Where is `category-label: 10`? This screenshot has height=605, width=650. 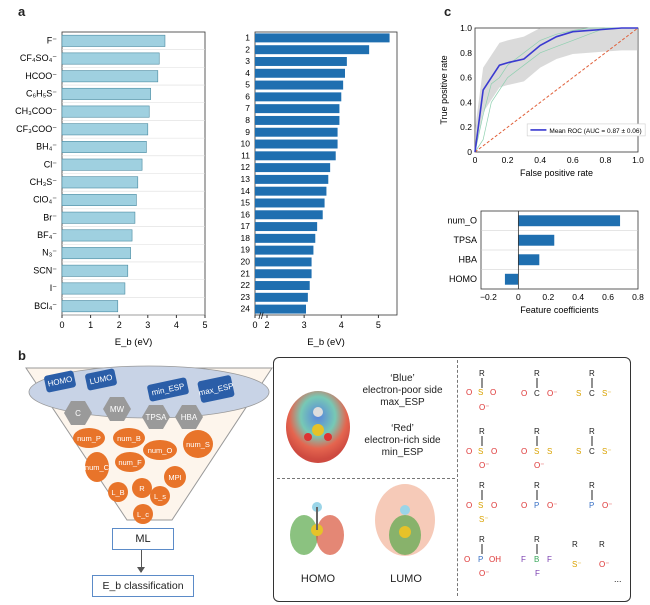
category-label: 10 is located at coordinates (246, 144).